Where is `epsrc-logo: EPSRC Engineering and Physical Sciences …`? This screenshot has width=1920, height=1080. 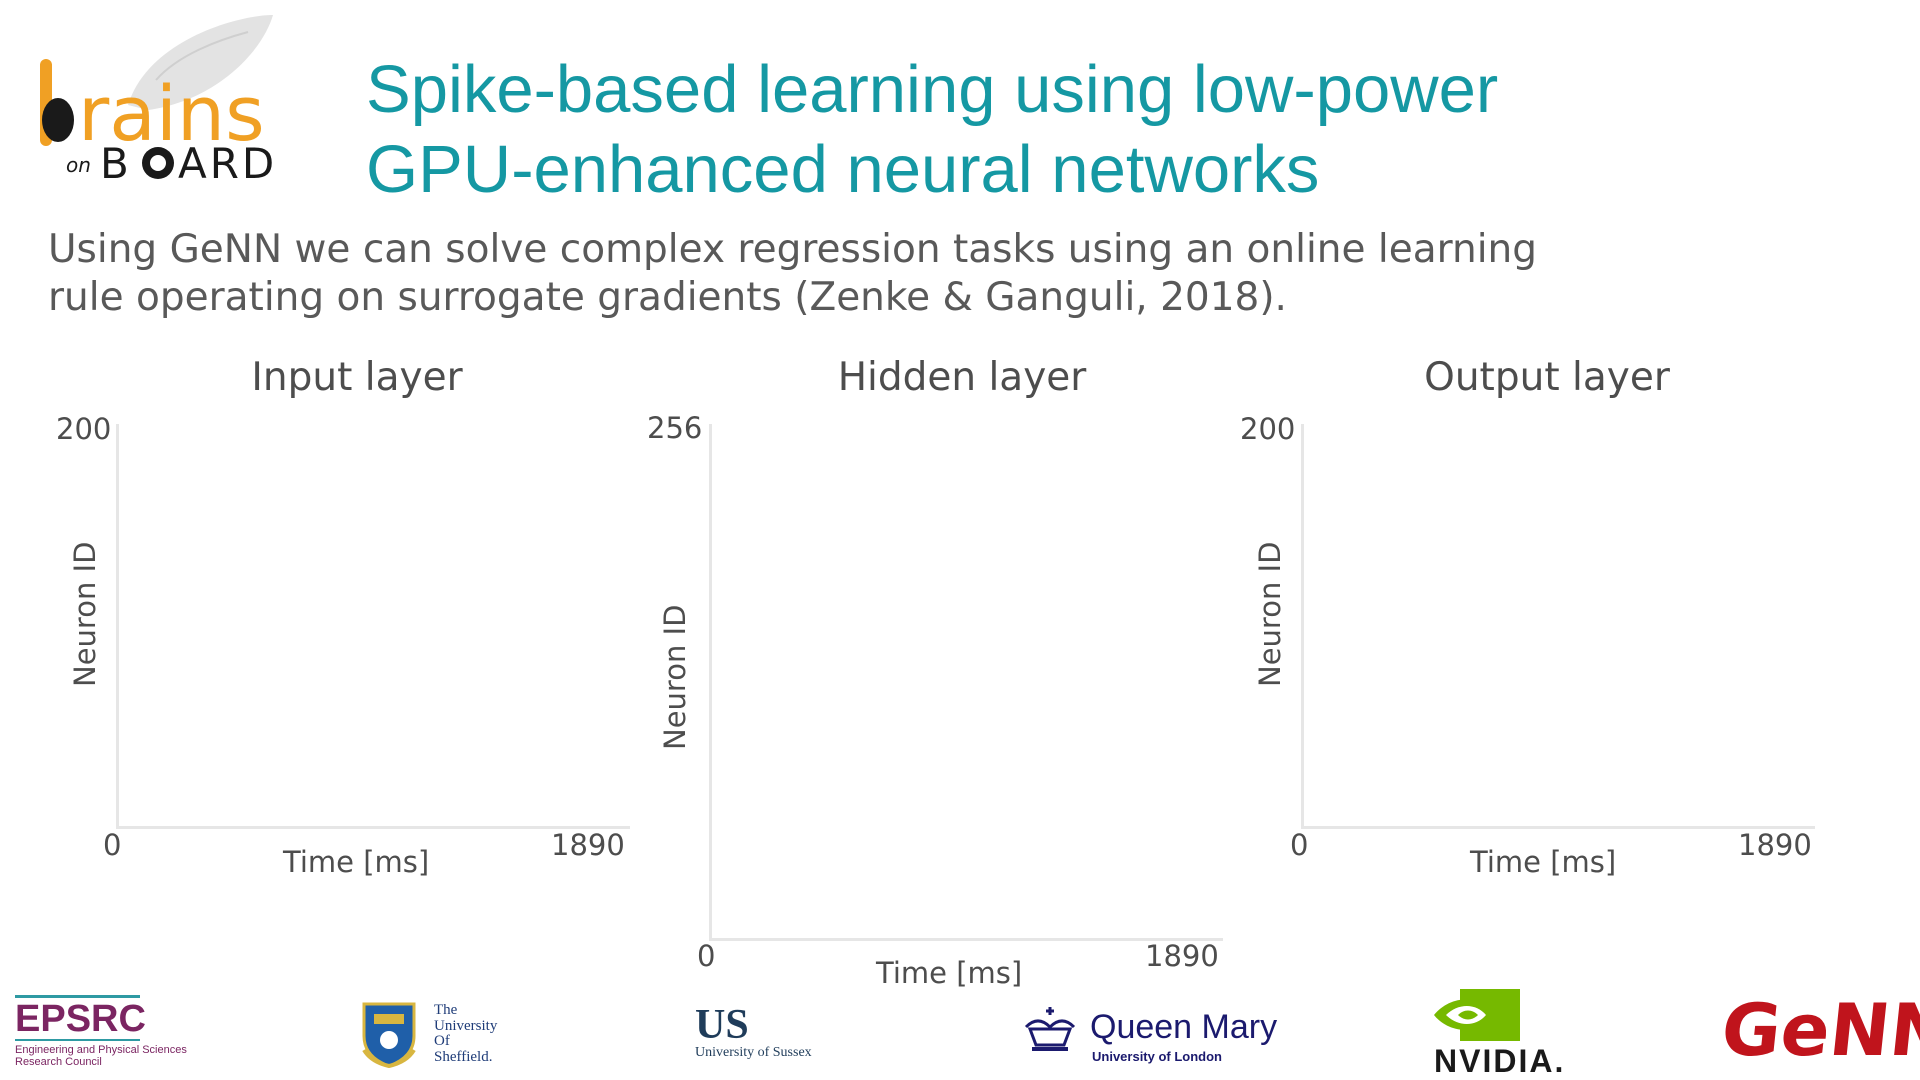
epsrc-logo: EPSRC Engineering and Physical Sciences … is located at coordinates (105, 1031).